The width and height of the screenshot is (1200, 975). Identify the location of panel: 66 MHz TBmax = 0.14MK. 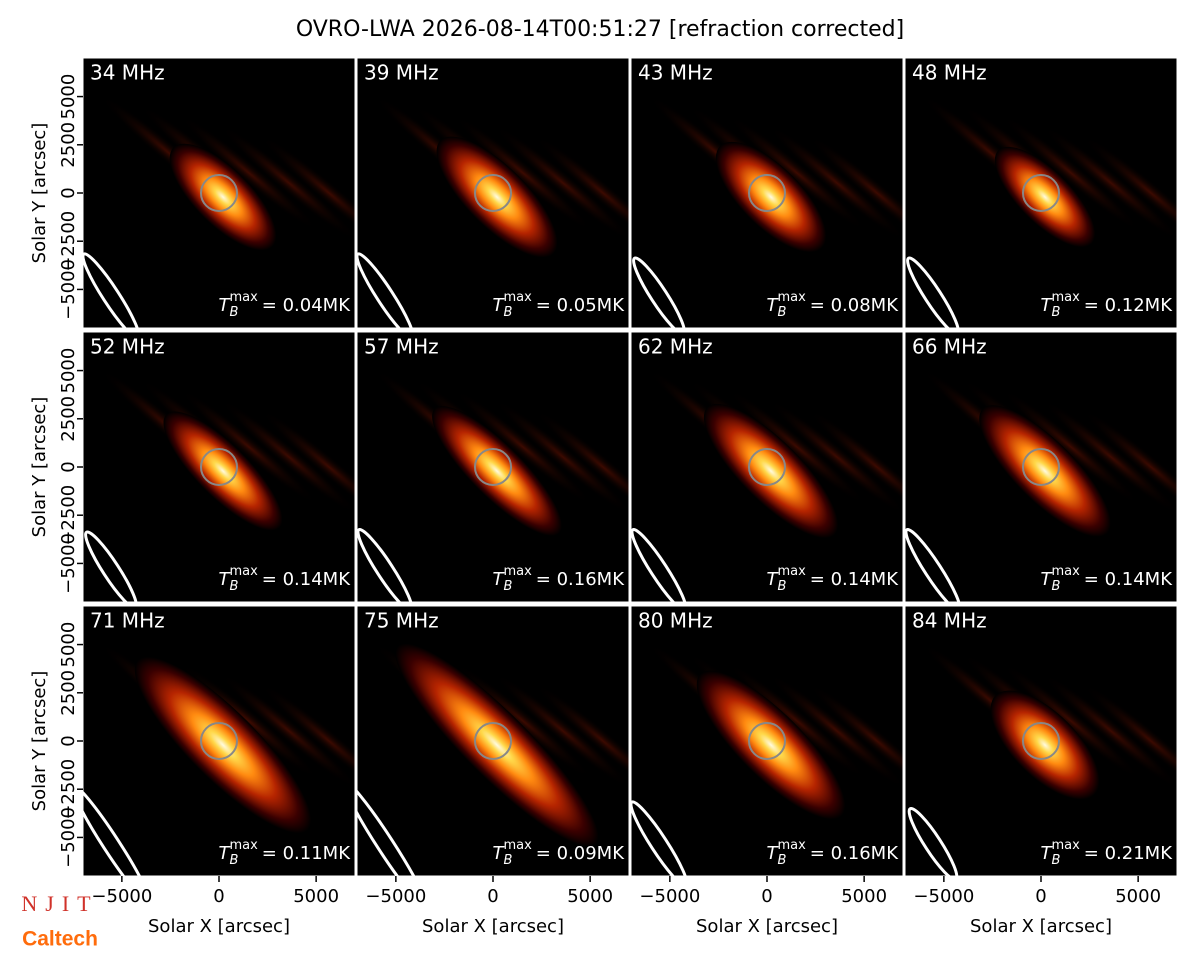
(1041, 467).